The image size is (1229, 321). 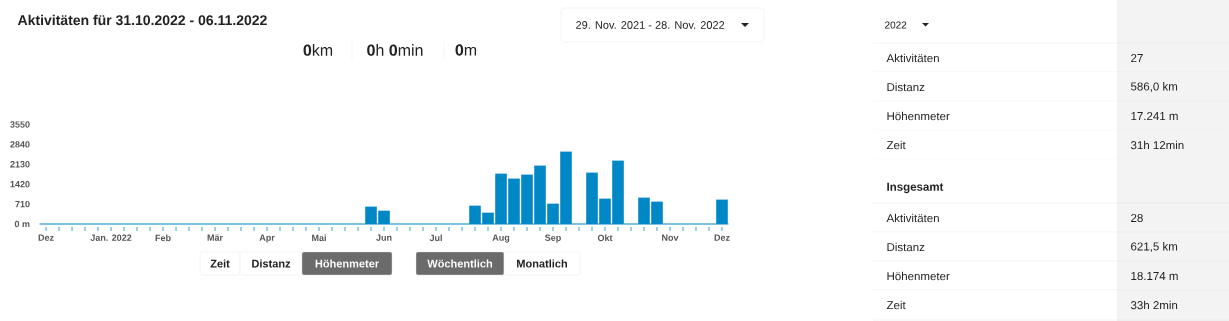 What do you see at coordinates (542, 263) in the screenshot?
I see `text: Monatlich` at bounding box center [542, 263].